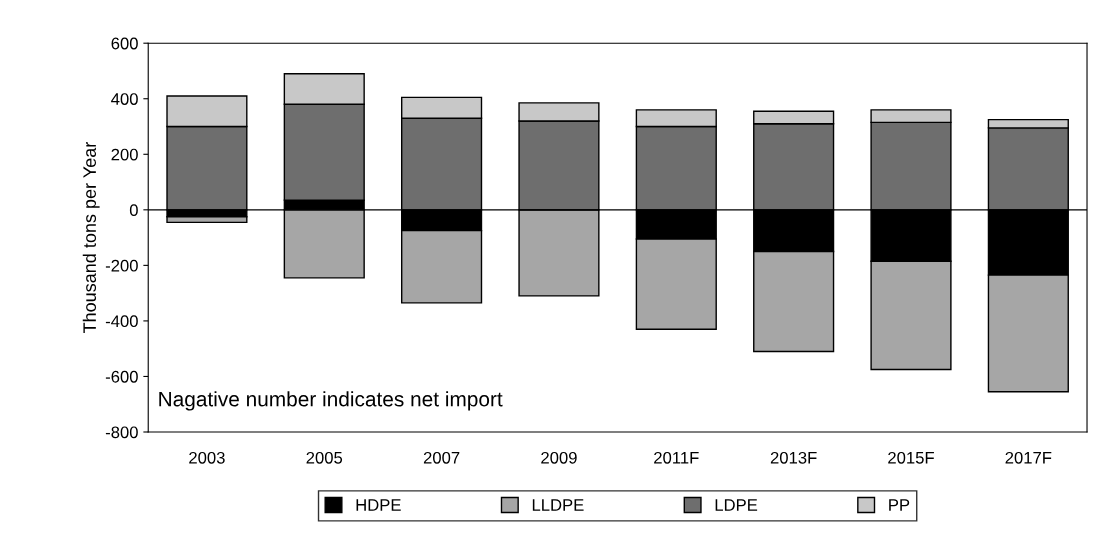 Image resolution: width=1098 pixels, height=540 pixels. Describe the element at coordinates (121, 376) in the screenshot. I see `y-tick-label: -600` at that location.